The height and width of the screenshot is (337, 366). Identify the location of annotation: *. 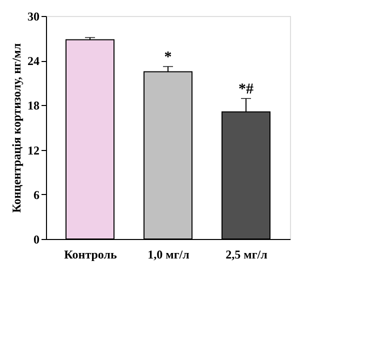
(168, 58).